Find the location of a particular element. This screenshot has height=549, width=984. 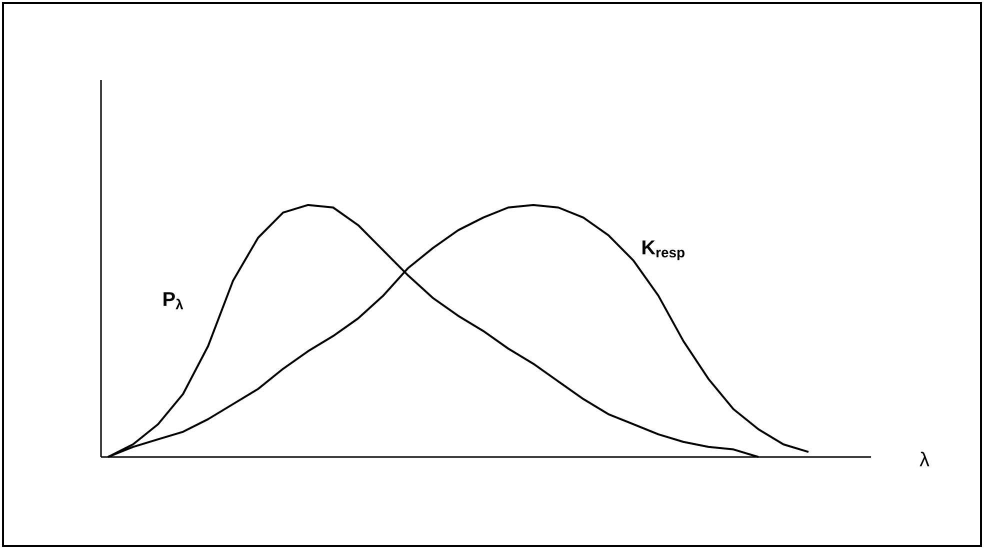

x-axis-title: λ is located at coordinates (925, 459).